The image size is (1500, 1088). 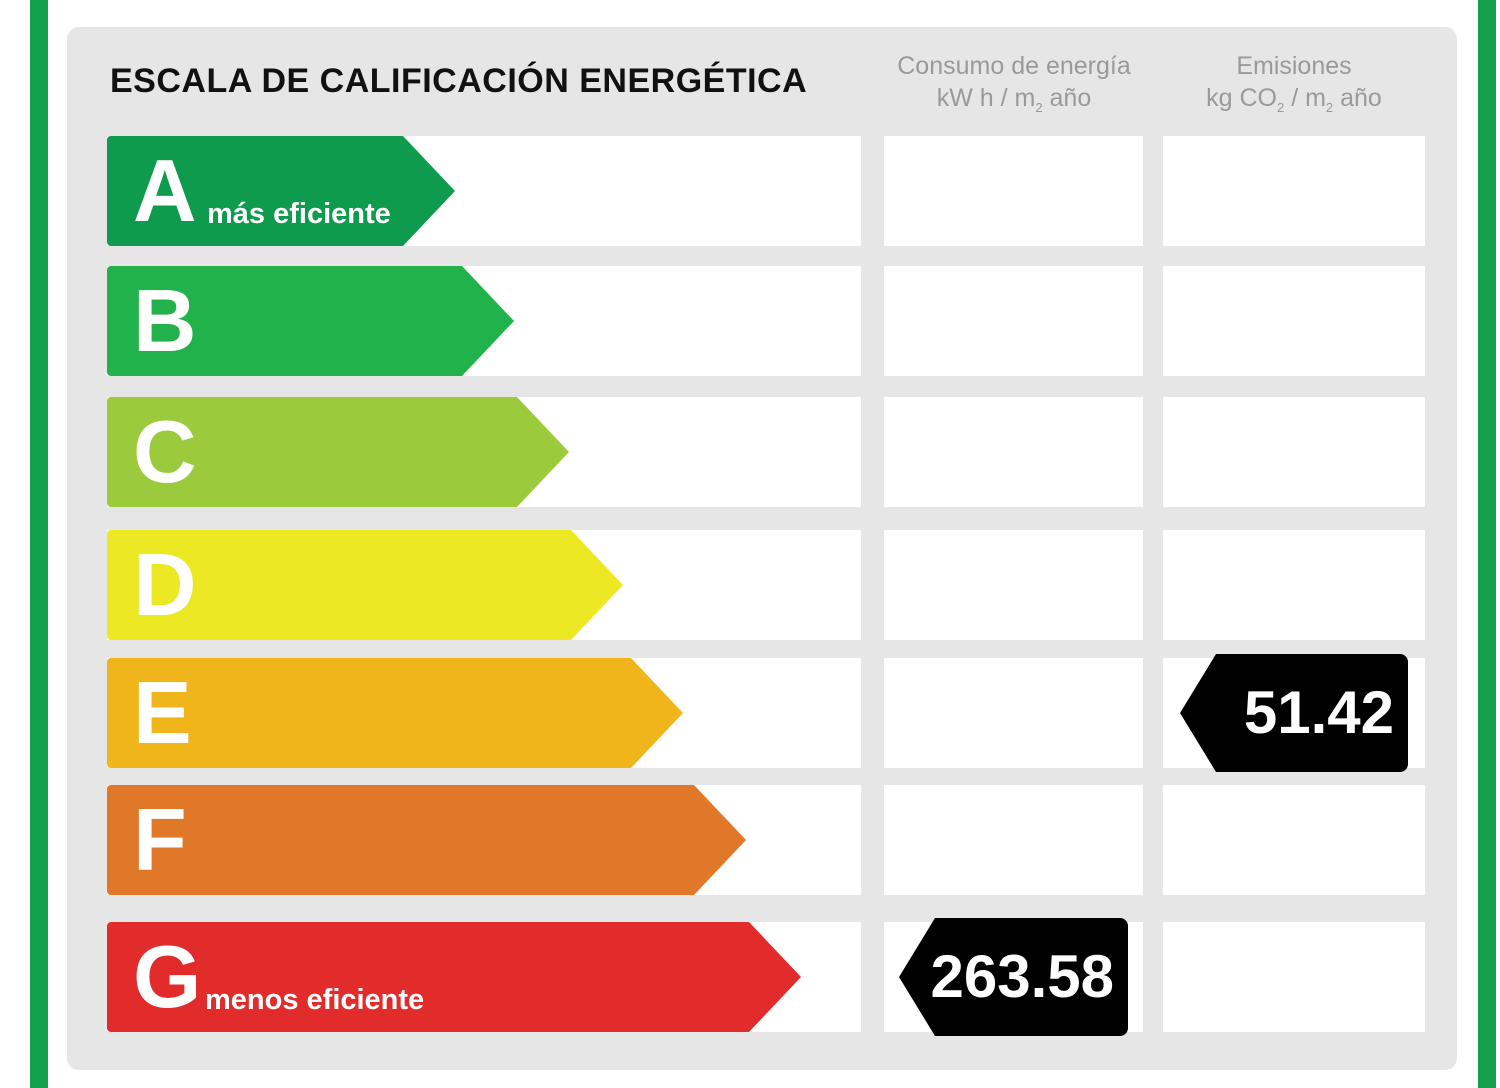 I want to click on energy-header-line2: kW h / m2 año, so click(x=1014, y=103).